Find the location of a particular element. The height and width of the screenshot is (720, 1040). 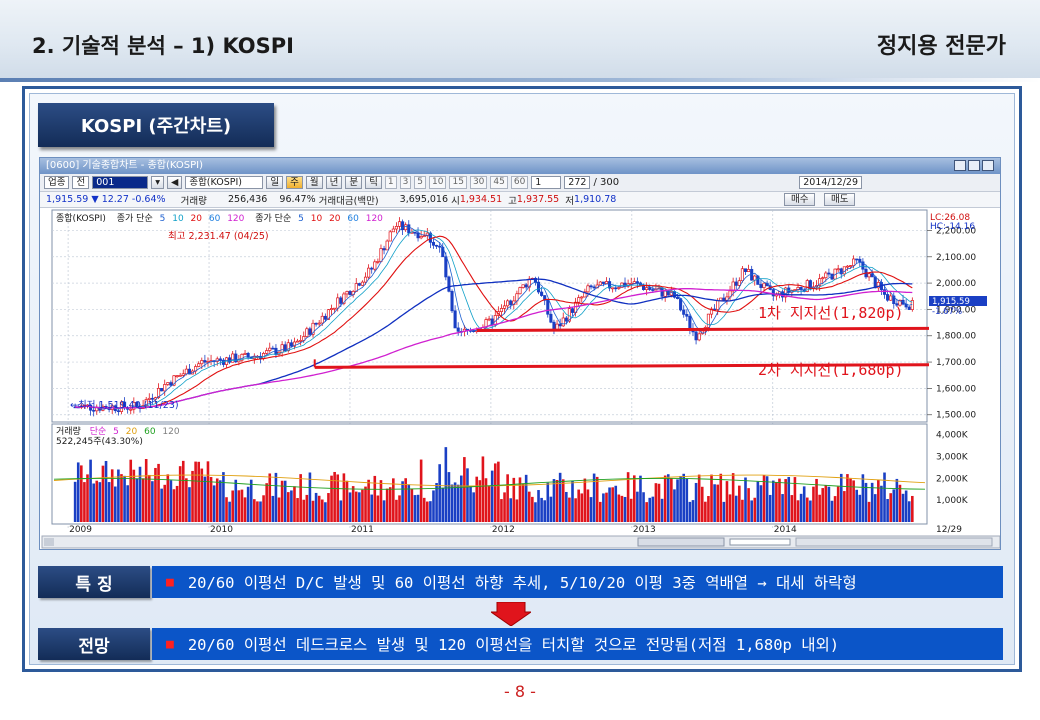

legend-ma-label: 종가 단순 is located at coordinates (135, 218).